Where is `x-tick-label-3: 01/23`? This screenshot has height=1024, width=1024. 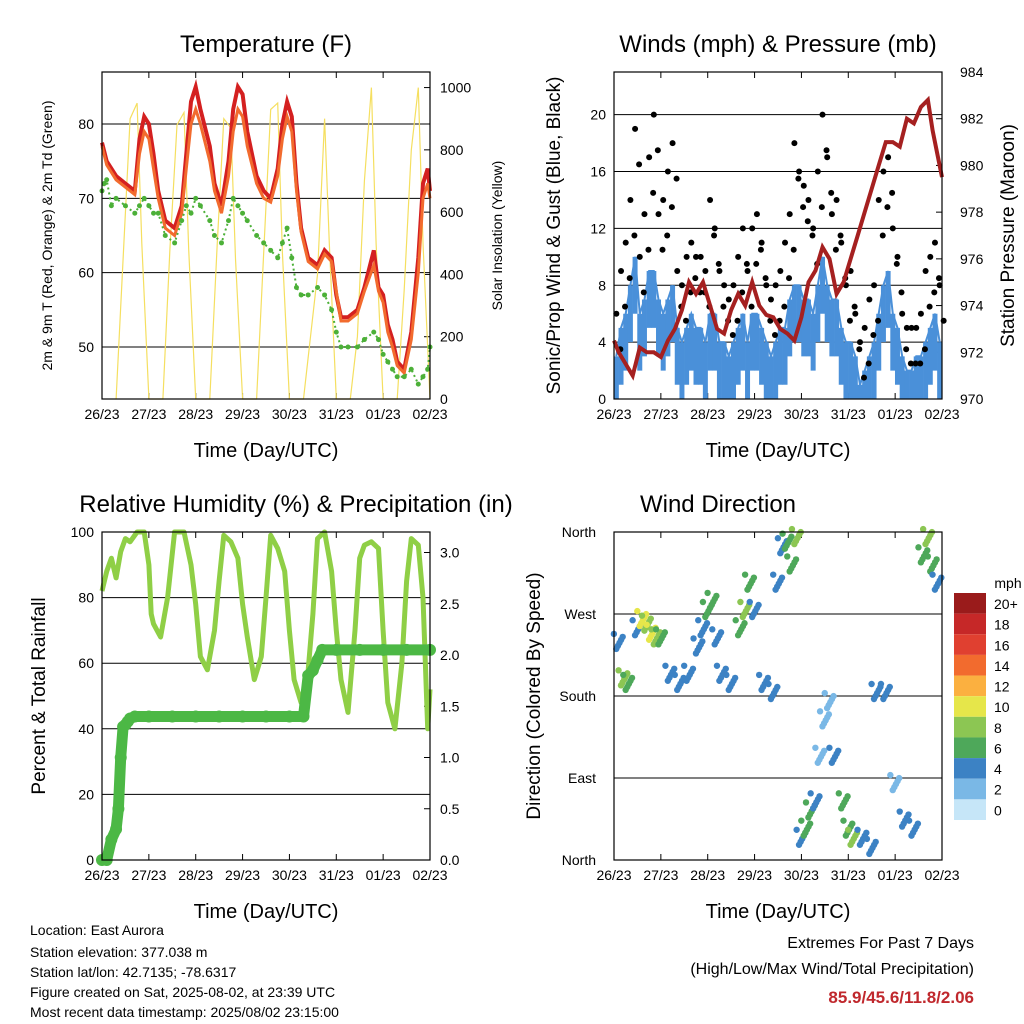
x-tick-label-3: 01/23 is located at coordinates (383, 875).